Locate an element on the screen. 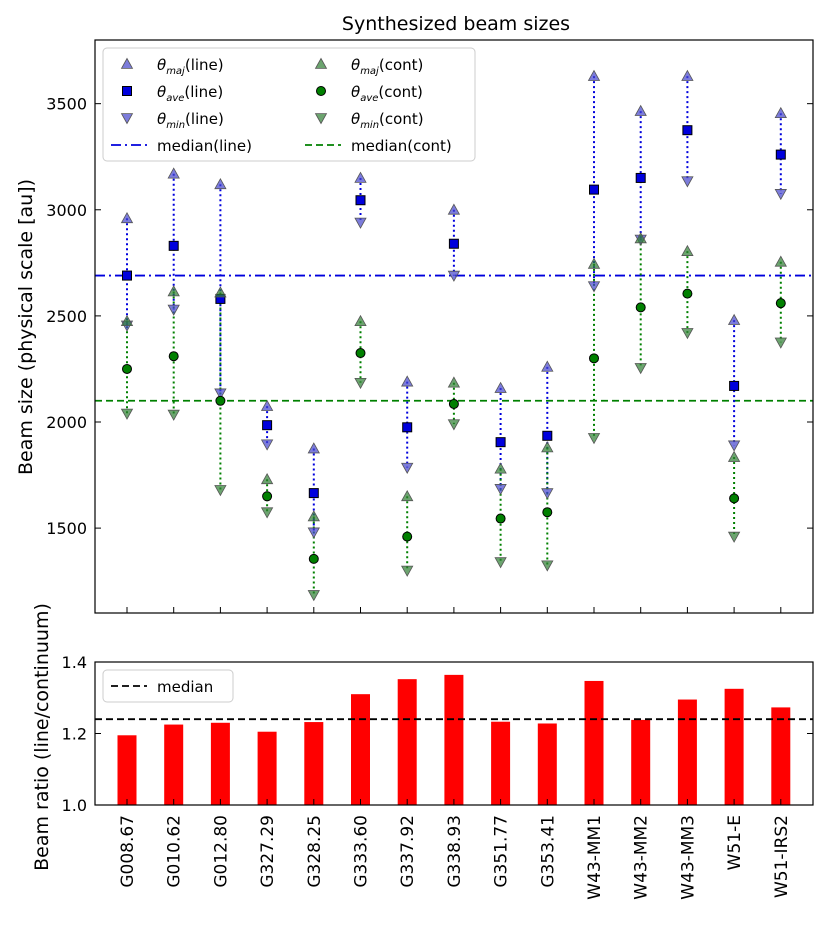 This screenshot has height=934, width=830. legend-label: θmaj(line) is located at coordinates (190, 66).